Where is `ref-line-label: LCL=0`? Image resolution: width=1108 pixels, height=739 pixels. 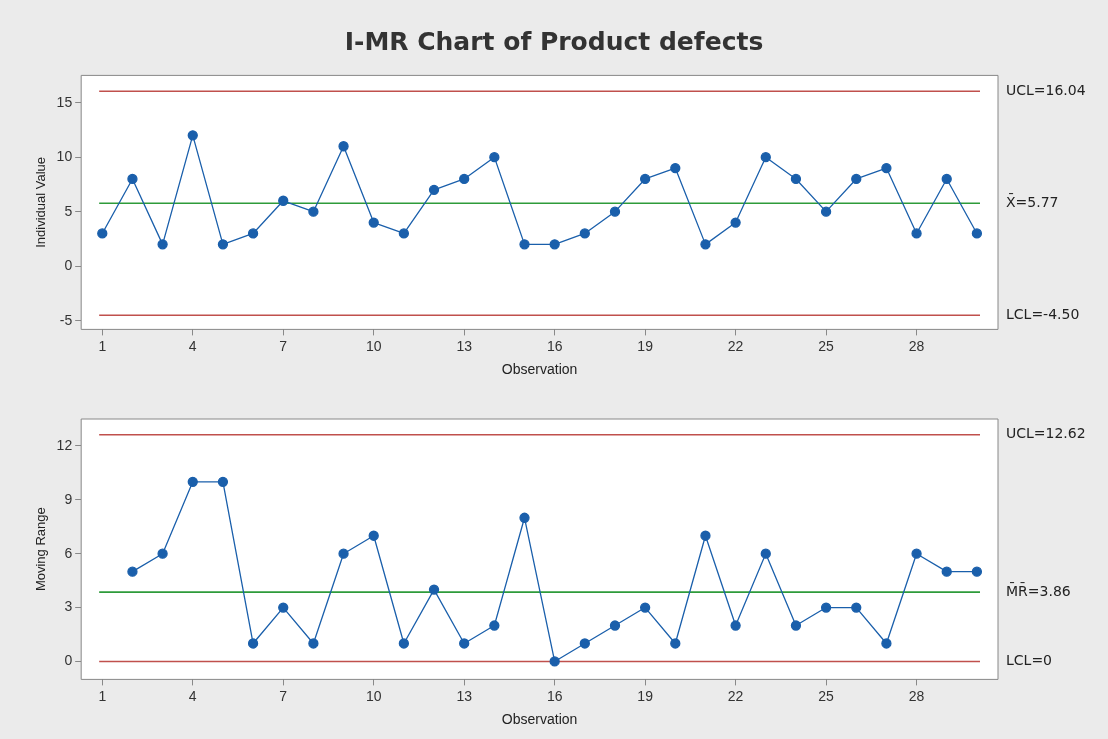 ref-line-label: LCL=0 is located at coordinates (1029, 660).